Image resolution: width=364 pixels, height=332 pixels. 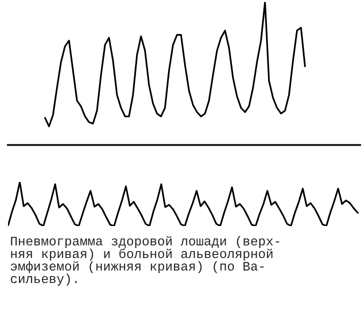 I want to click on text: Пневмограмма здоровой лошади (верх- няя кривая) и больной альвеолярной эмфиземой (нижняя кривая) (по Ва- сильеву)., so click(x=145, y=261).